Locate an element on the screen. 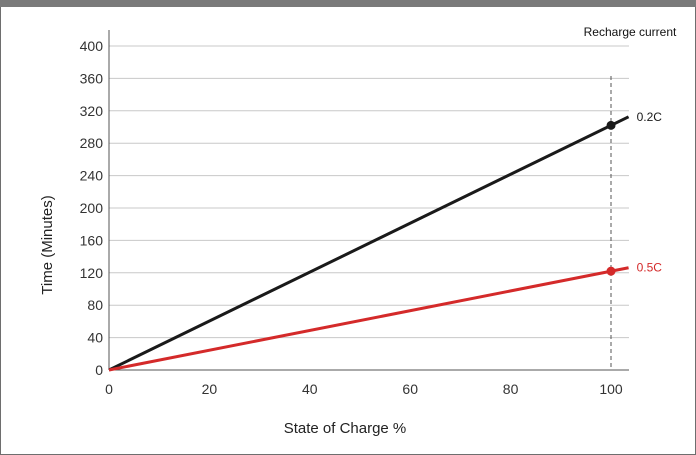  x-tick-label: 100 is located at coordinates (611, 389).